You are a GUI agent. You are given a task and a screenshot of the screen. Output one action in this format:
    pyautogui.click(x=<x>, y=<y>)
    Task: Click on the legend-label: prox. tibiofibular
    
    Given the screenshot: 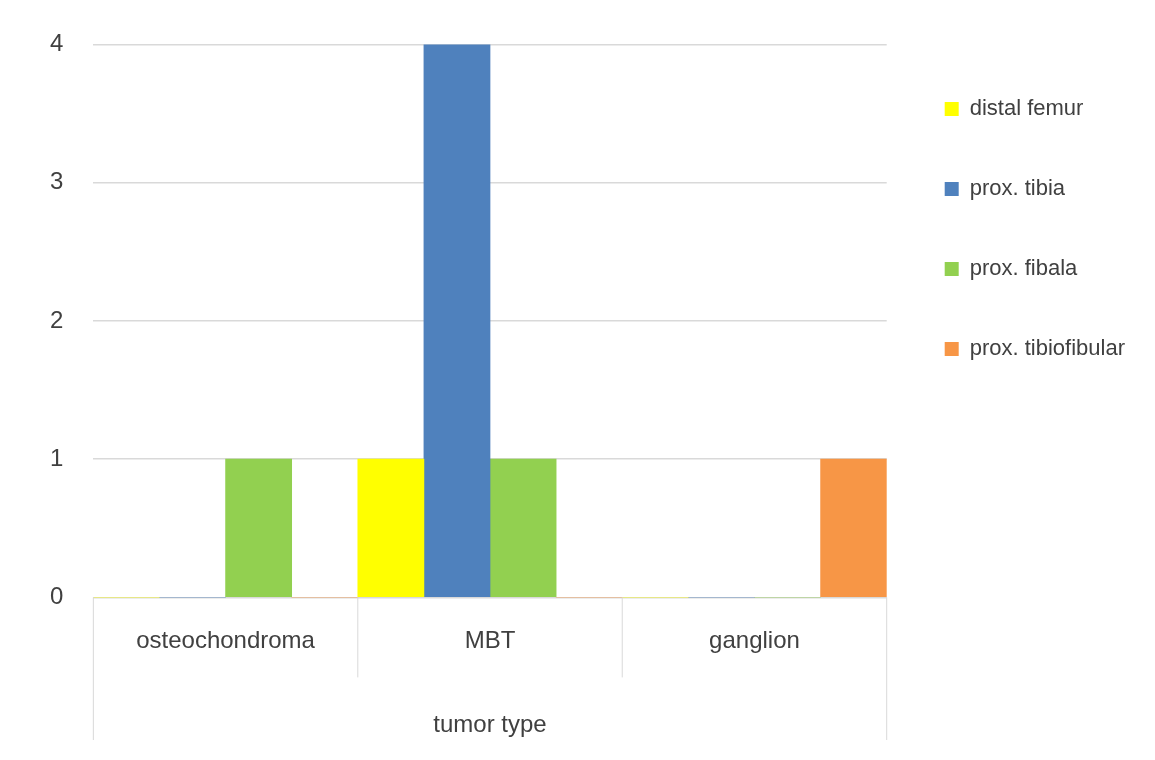 What is the action you would take?
    pyautogui.click(x=1047, y=348)
    